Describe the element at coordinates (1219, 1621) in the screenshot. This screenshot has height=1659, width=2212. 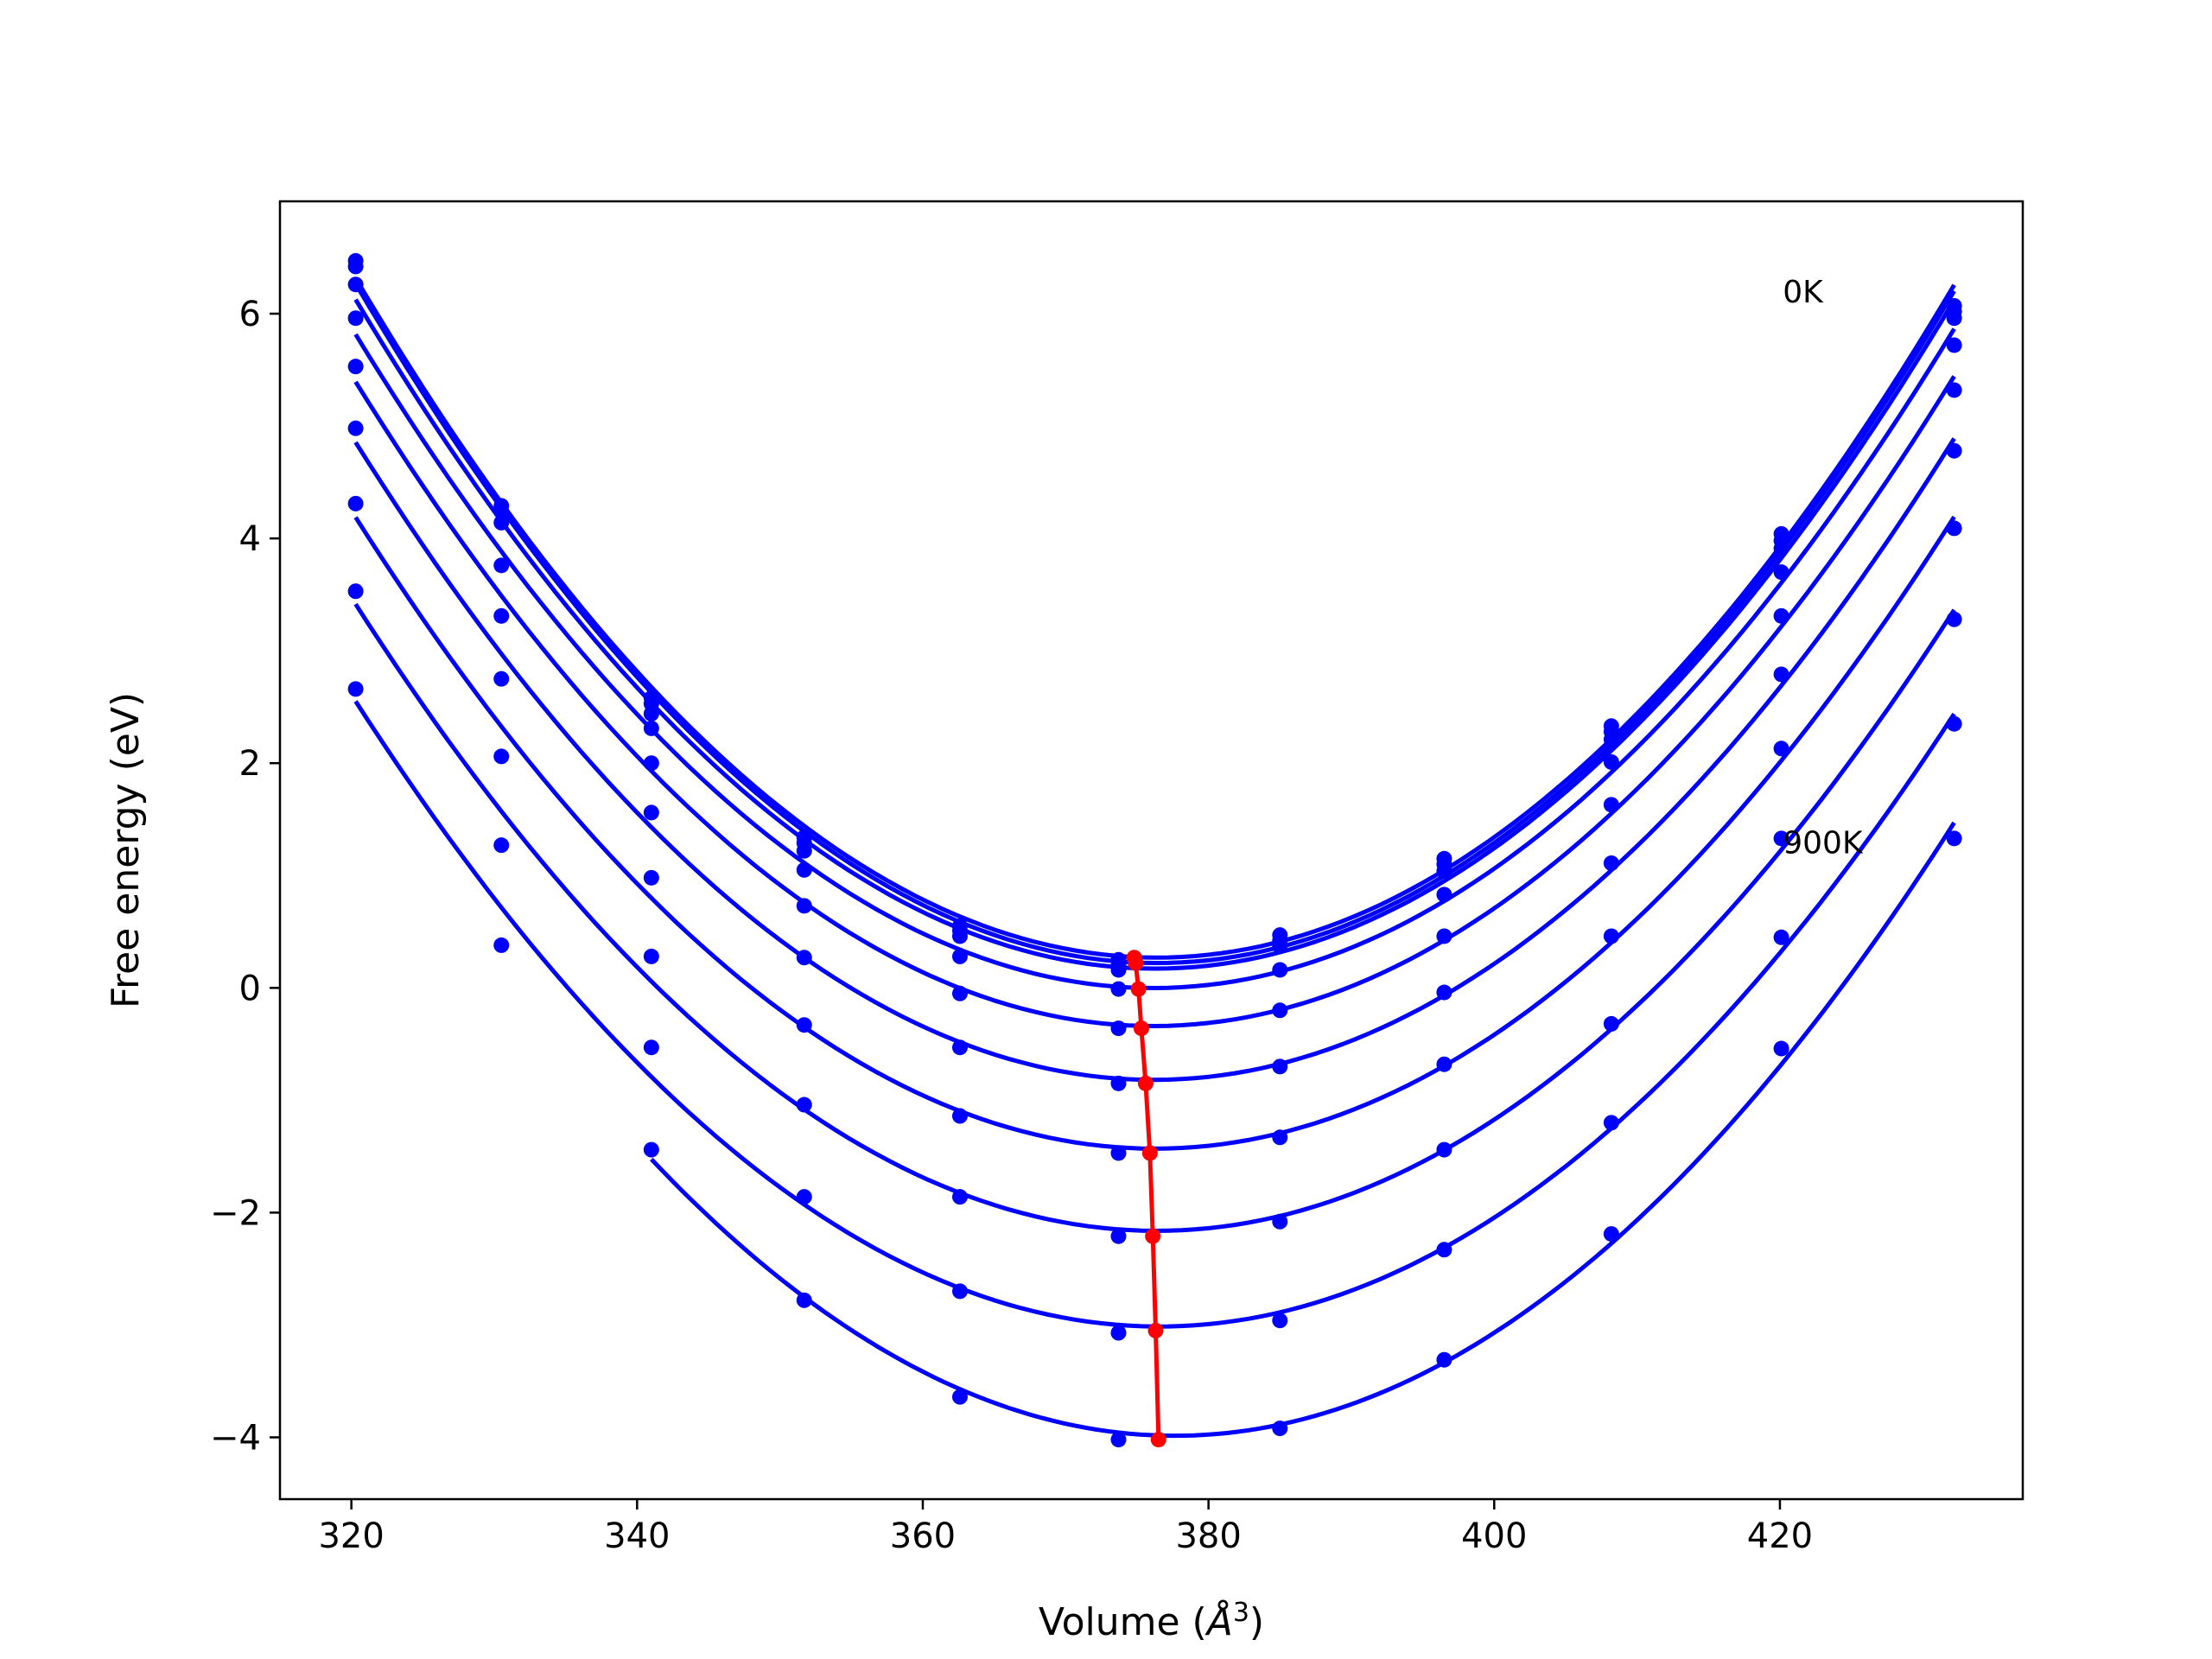
I see `x-axis-label-unit: Å` at that location.